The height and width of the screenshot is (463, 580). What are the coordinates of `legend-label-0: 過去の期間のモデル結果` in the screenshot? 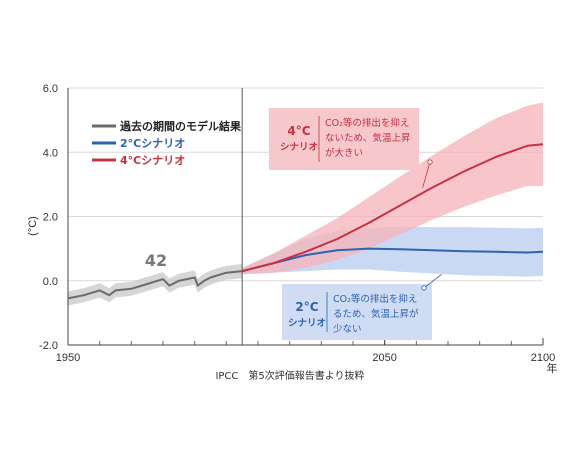 It's located at (180, 126).